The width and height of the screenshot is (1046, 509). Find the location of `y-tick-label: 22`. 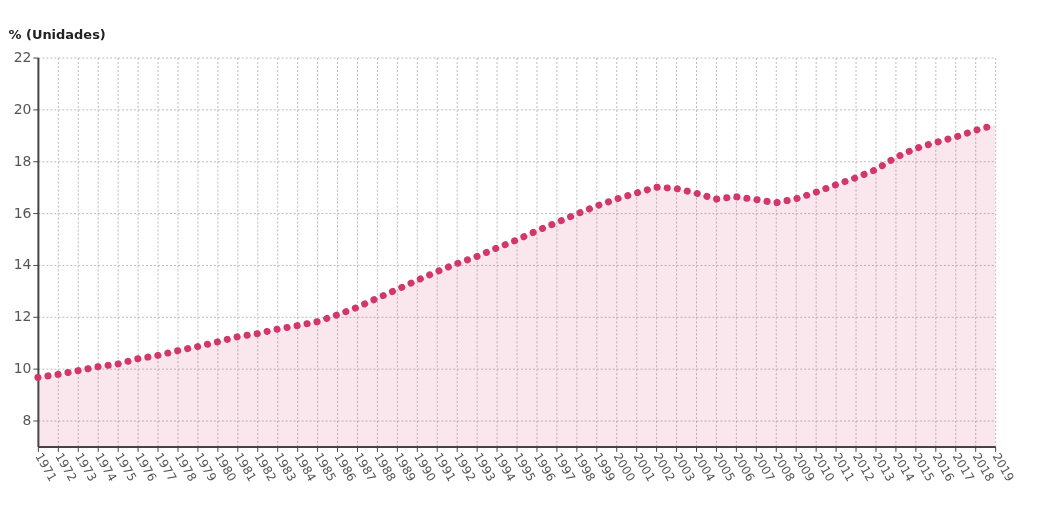

y-tick-label: 22 is located at coordinates (22, 57).